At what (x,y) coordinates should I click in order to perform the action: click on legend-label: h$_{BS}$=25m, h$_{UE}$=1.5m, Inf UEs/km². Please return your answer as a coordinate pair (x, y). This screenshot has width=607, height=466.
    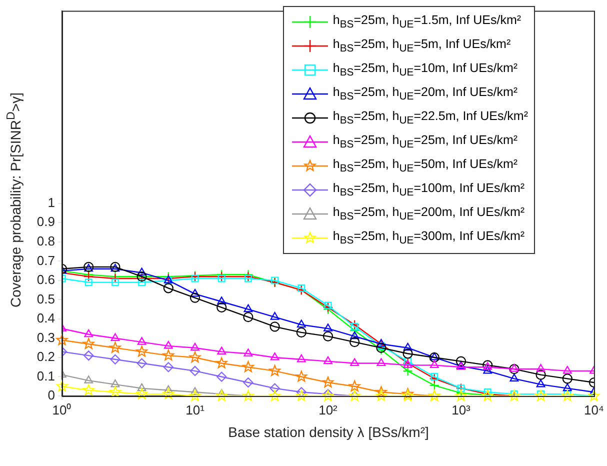
    Looking at the image, I should click on (427, 22).